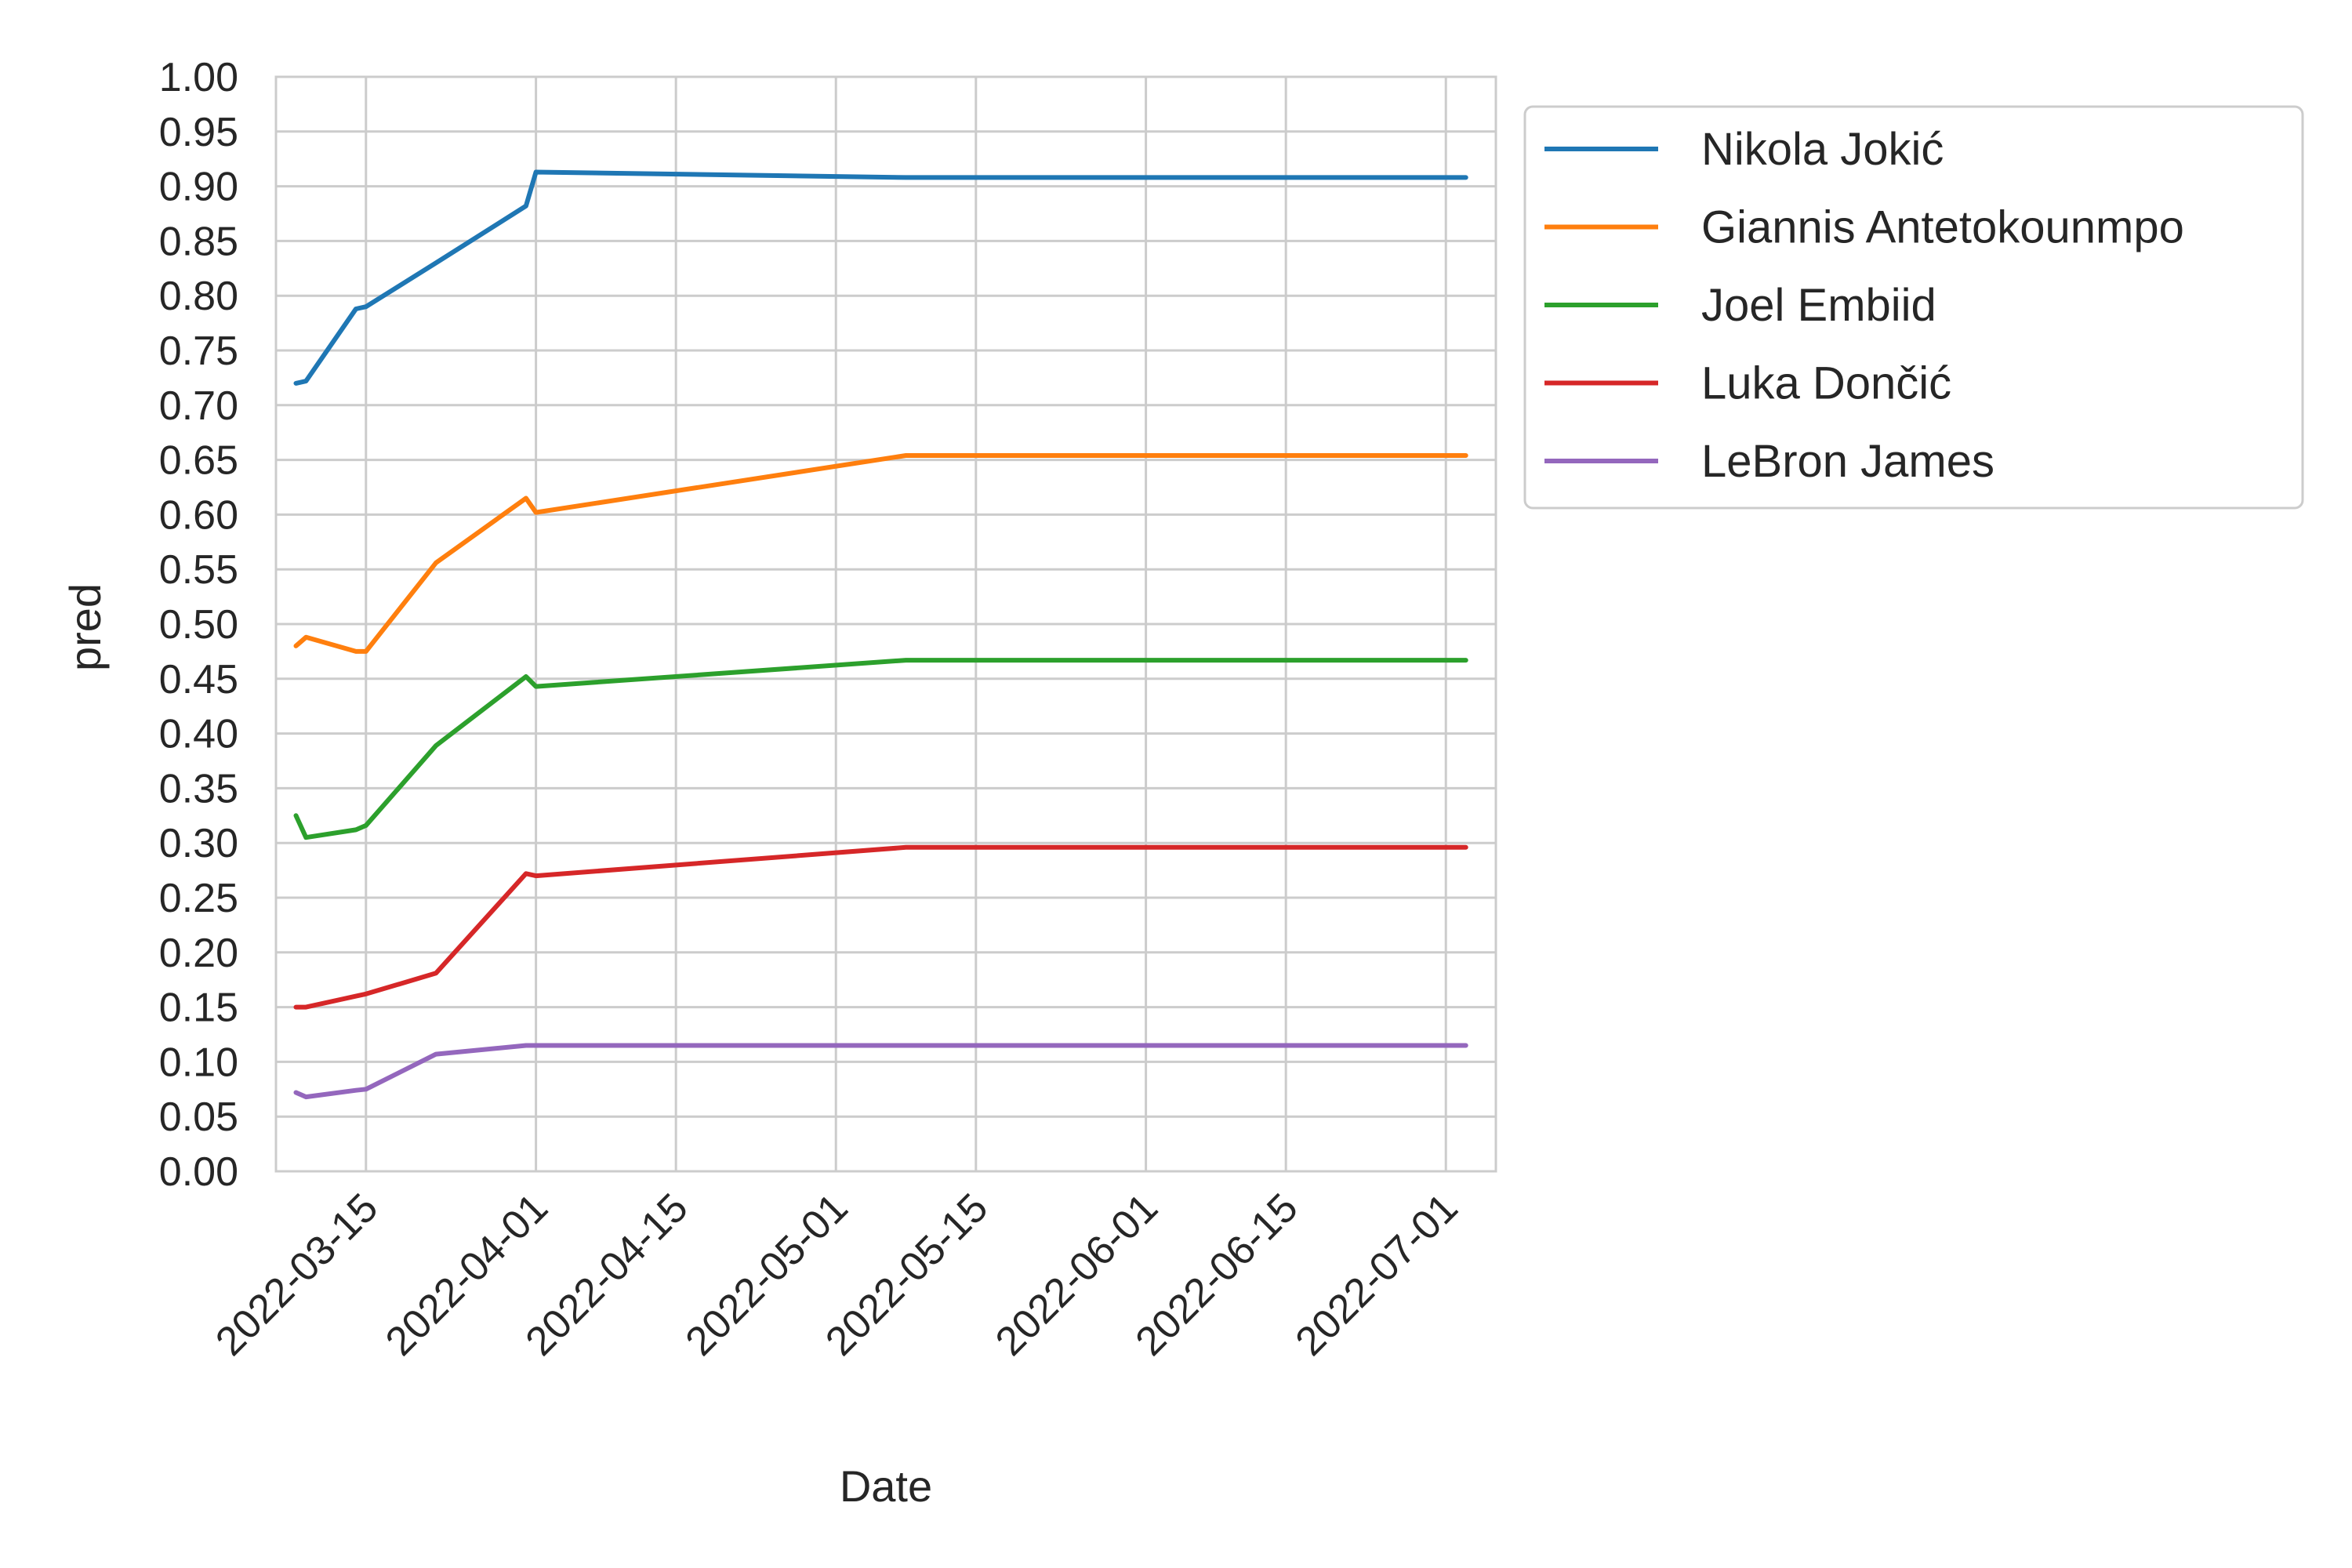  I want to click on legend-label: Luka Dončić, so click(1826, 383).